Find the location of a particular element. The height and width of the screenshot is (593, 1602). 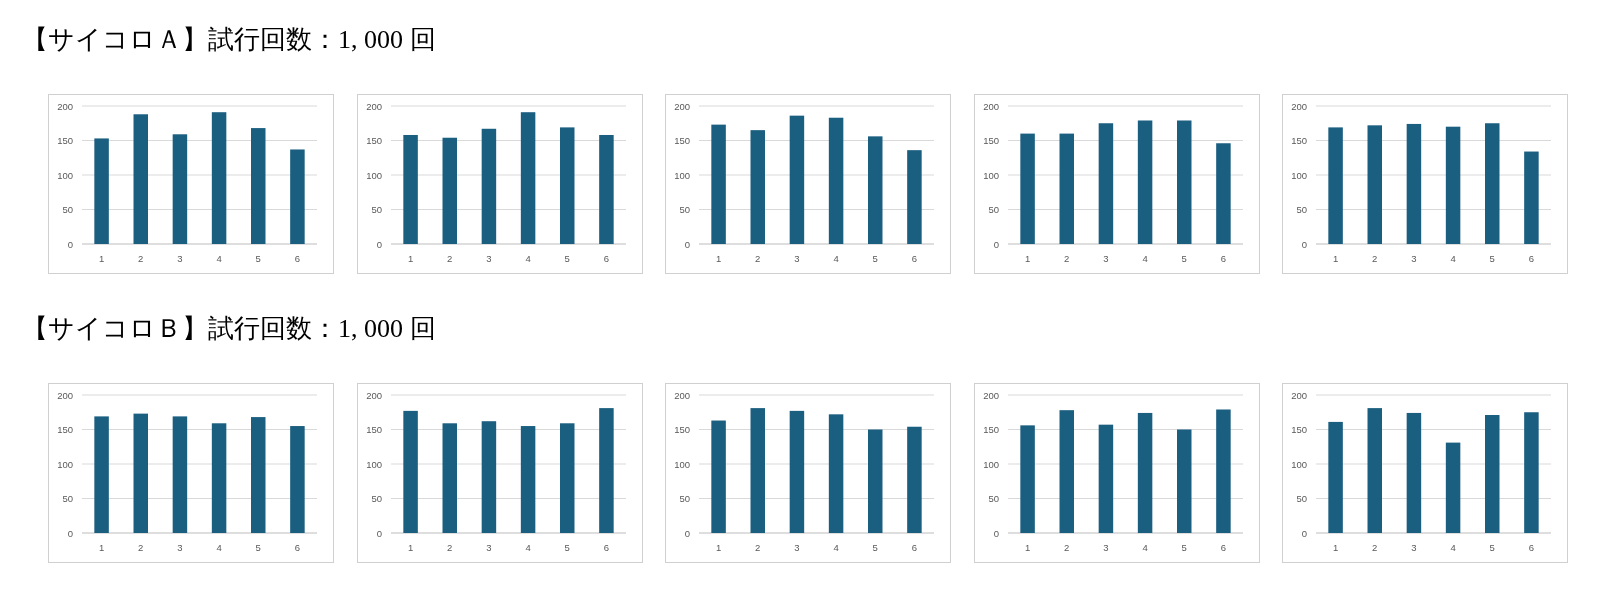

chart-title: 【サイコロＡ】試行回数：1, 000 回 is located at coordinates (229, 40).